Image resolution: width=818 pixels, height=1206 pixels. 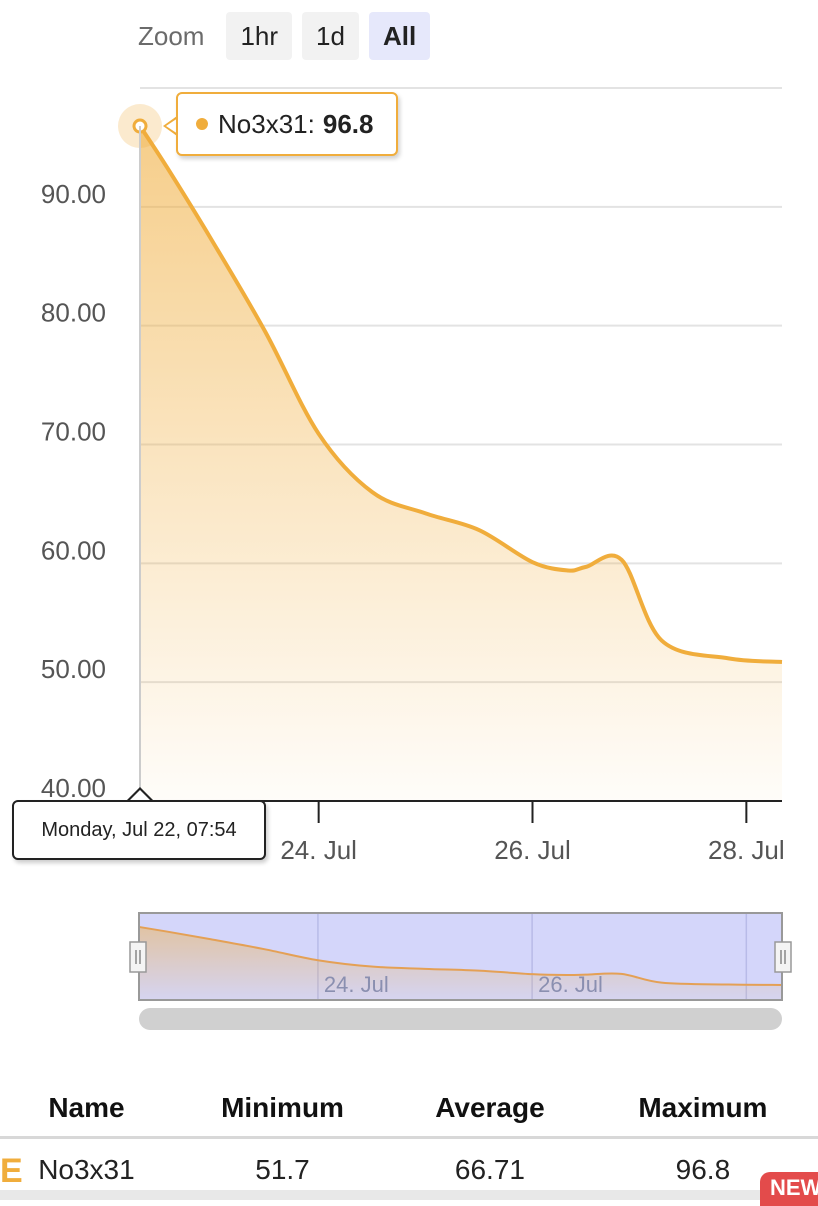 I want to click on series-tooltip: No3x31: 96.8, so click(x=287, y=124).